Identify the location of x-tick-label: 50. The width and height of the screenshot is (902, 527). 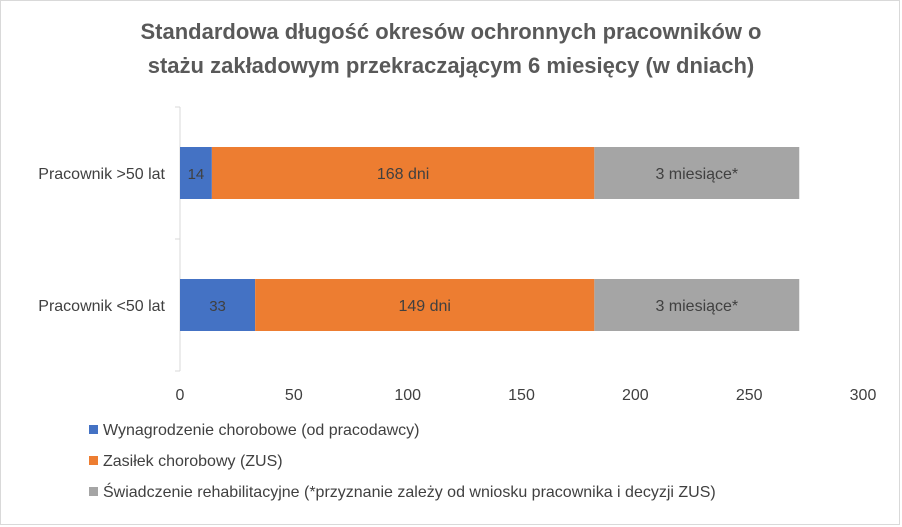
(294, 395).